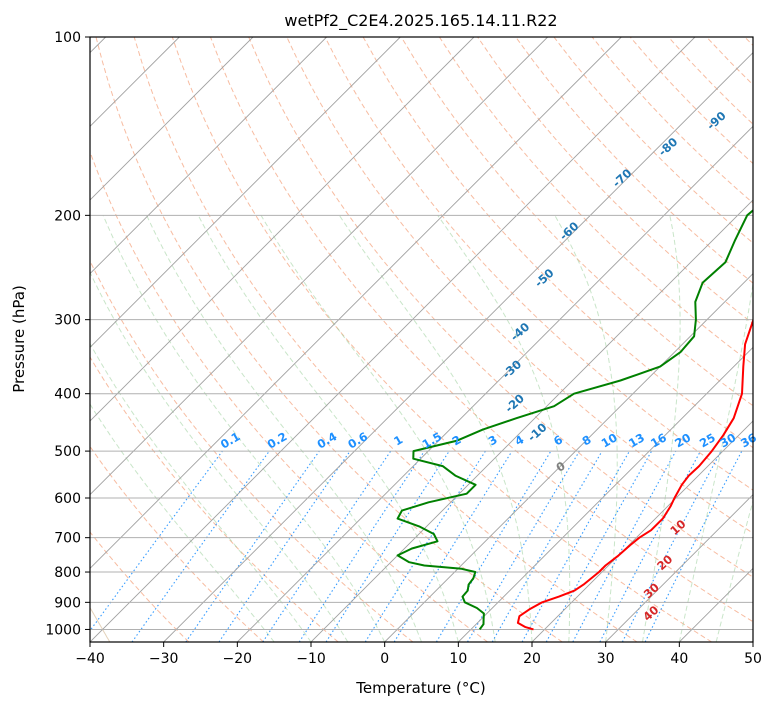 The image size is (775, 708). What do you see at coordinates (420, 688) in the screenshot?
I see `x-axis-label: Temperature (°C)` at bounding box center [420, 688].